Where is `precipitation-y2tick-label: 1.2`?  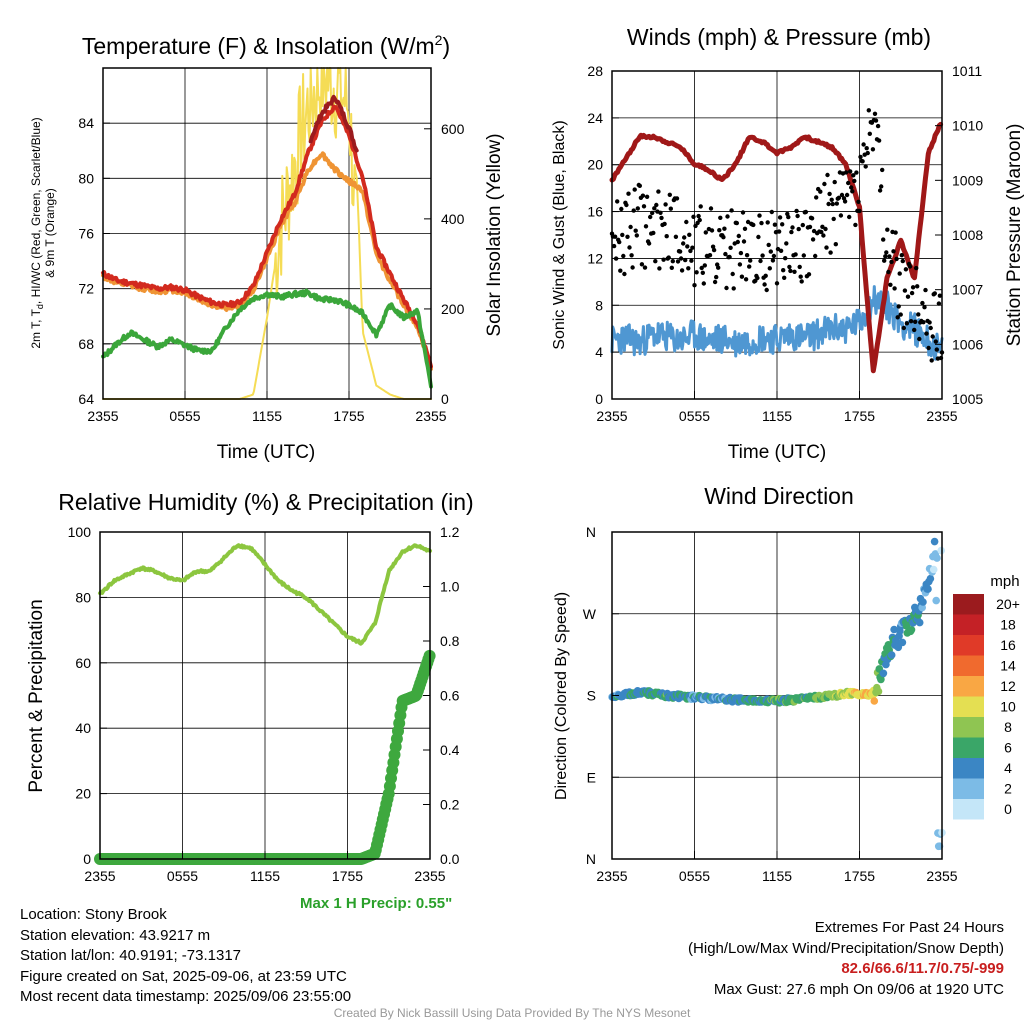
precipitation-y2tick-label: 1.2 is located at coordinates (450, 532).